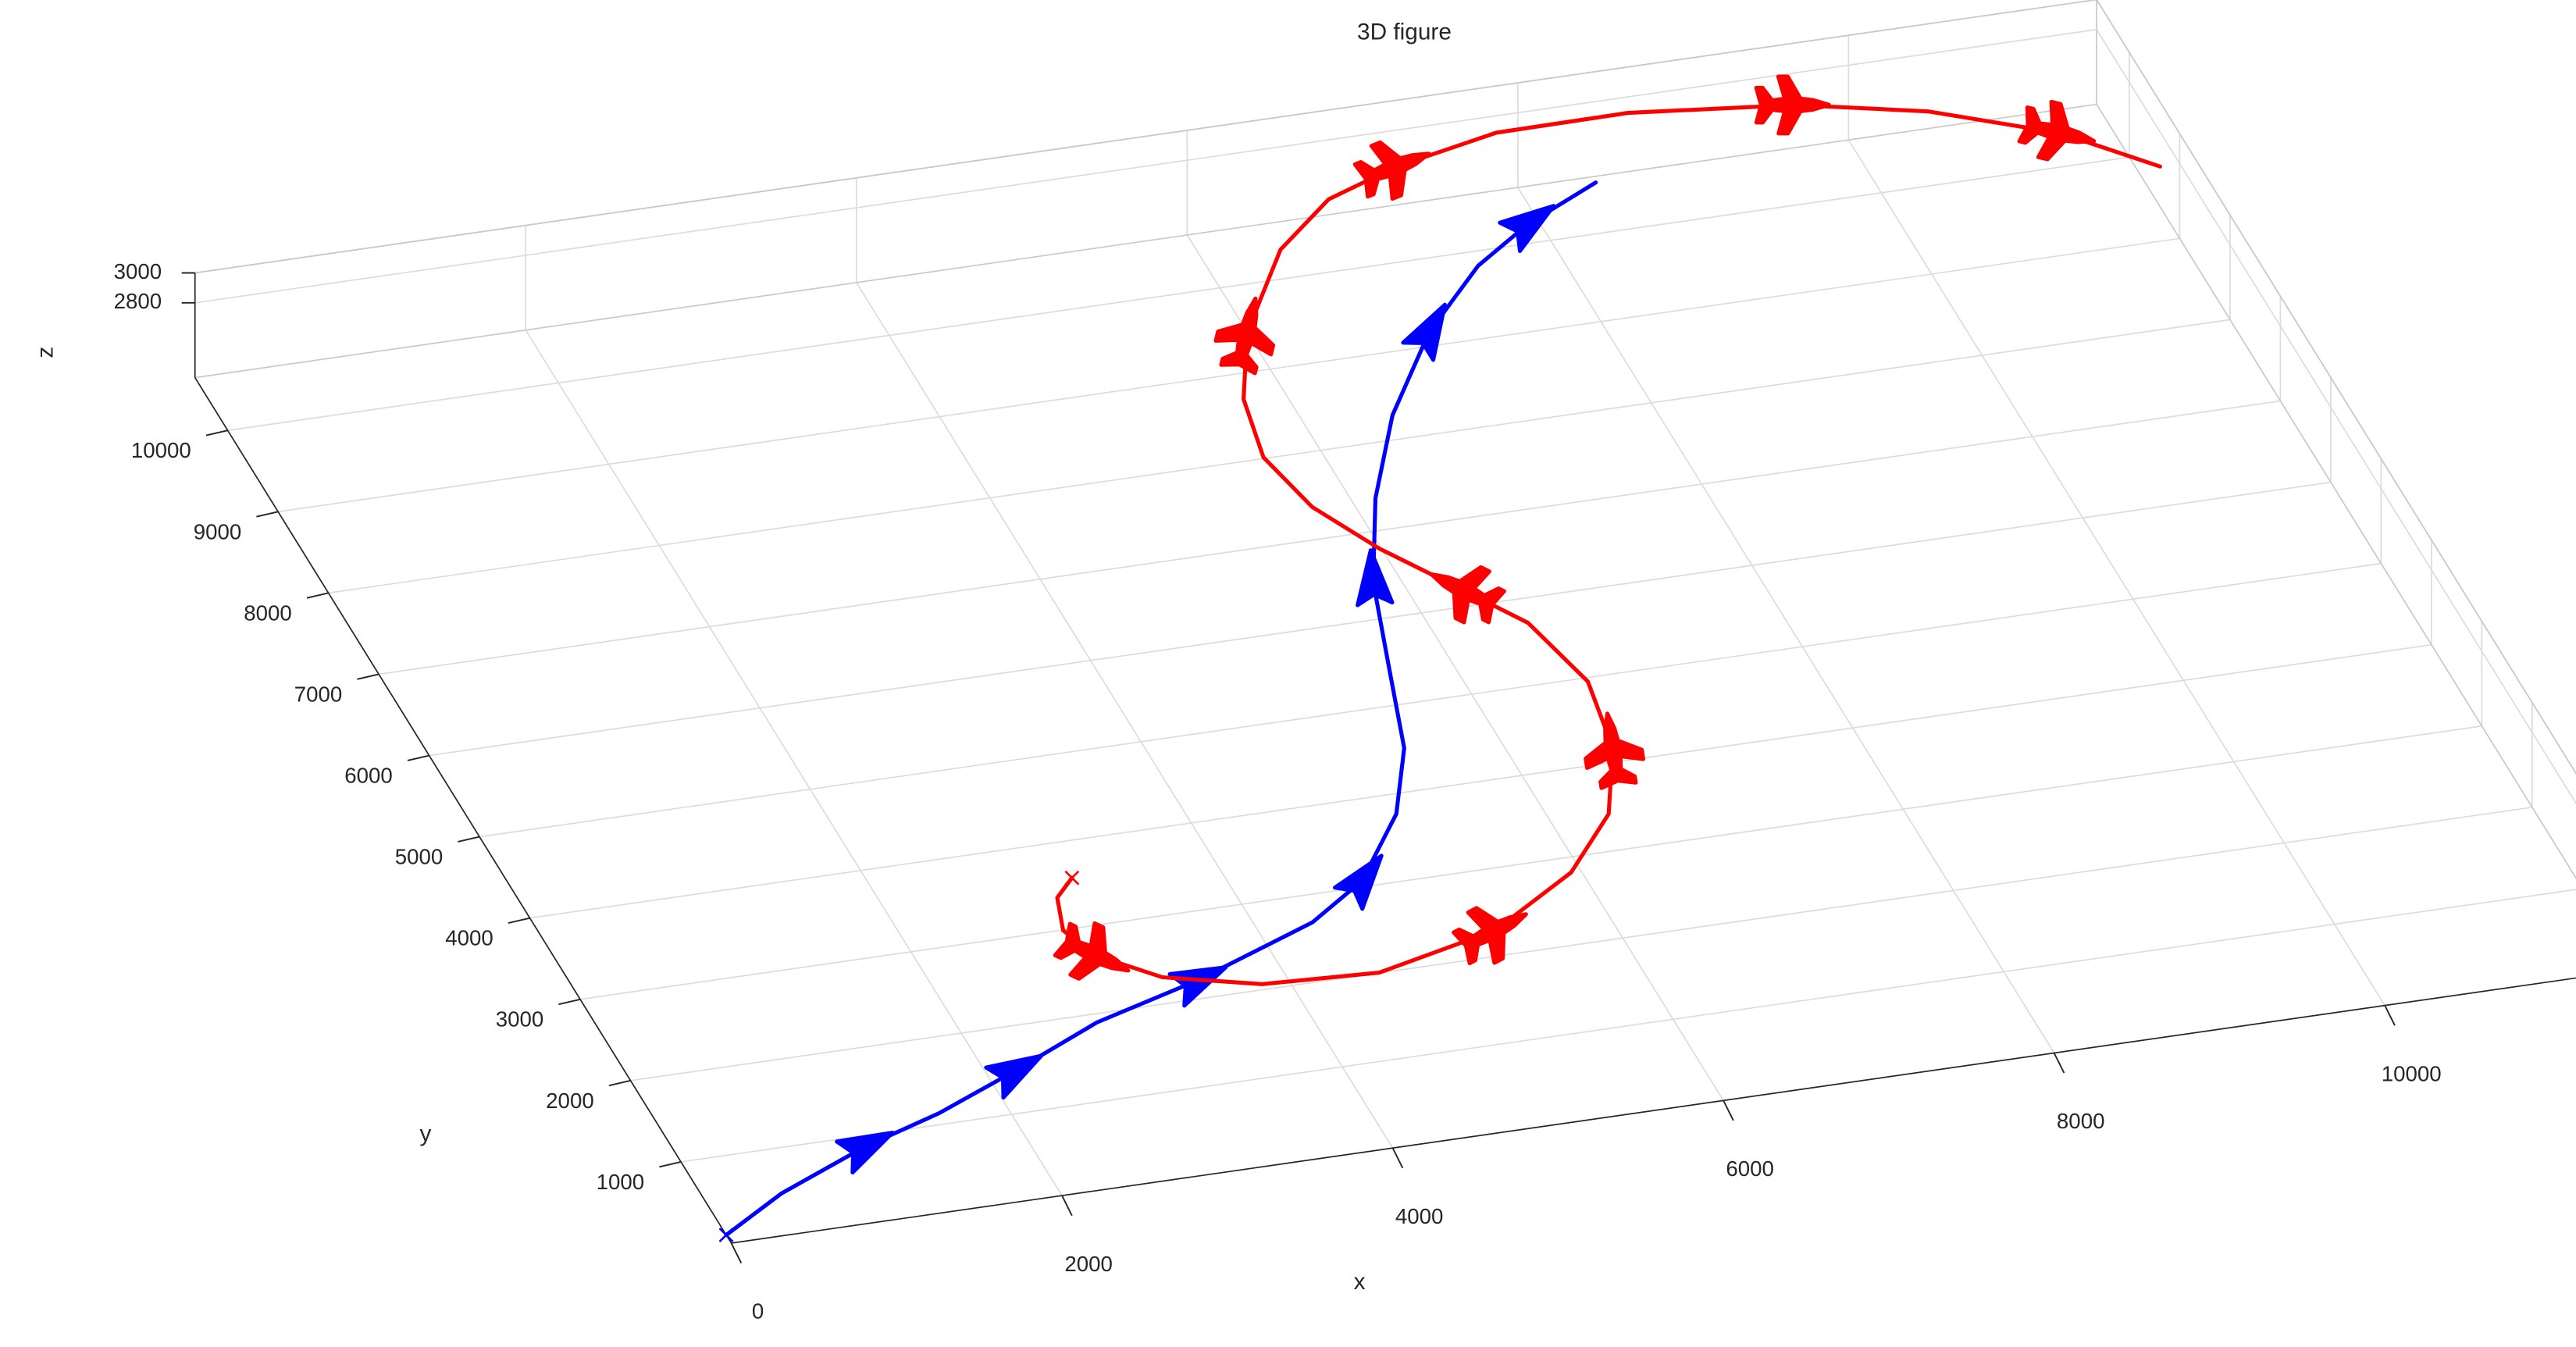 This screenshot has height=1347, width=2576. I want to click on y-tick-label: 7000, so click(319, 694).